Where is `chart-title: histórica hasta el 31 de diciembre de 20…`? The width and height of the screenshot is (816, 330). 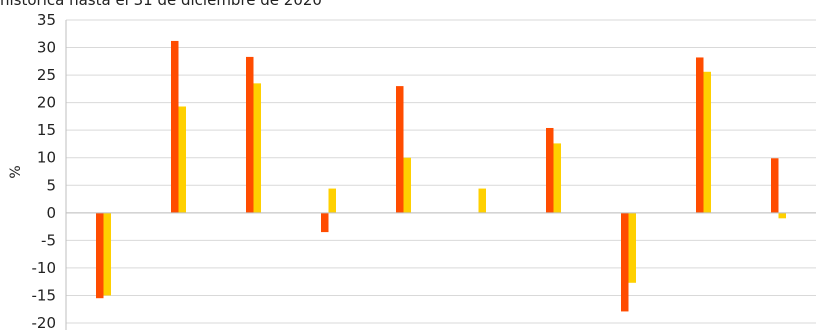 chart-title: histórica hasta el 31 de diciembre de 20… is located at coordinates (161, 4).